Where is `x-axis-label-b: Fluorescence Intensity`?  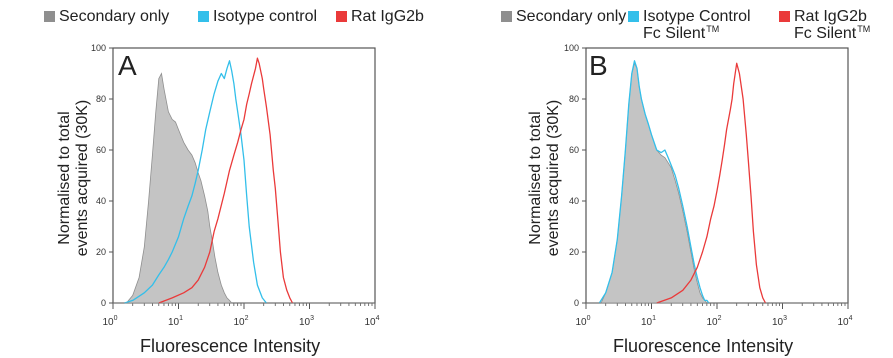 x-axis-label-b: Fluorescence Intensity is located at coordinates (703, 346).